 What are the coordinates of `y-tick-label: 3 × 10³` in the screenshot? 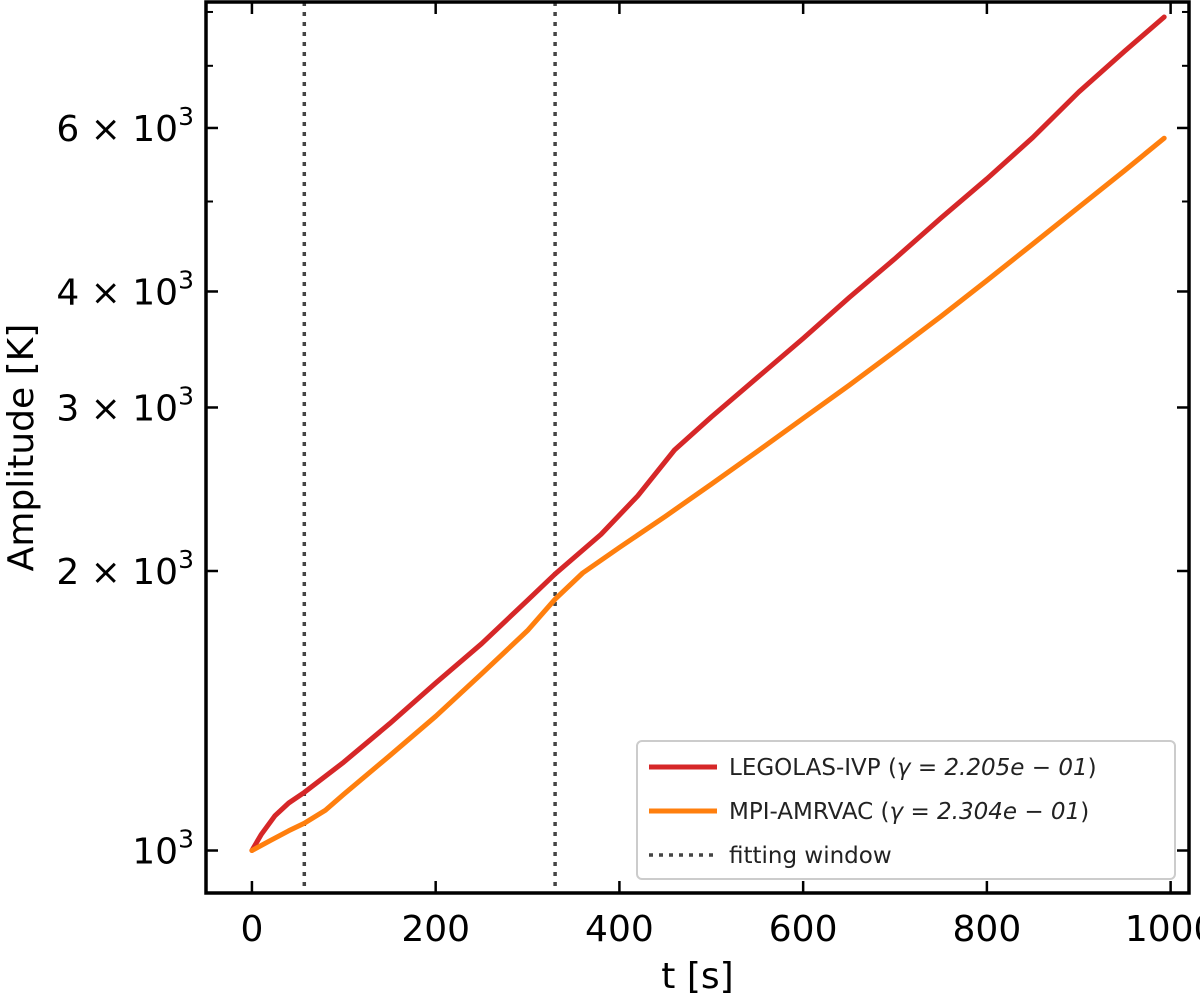 It's located at (125, 405).